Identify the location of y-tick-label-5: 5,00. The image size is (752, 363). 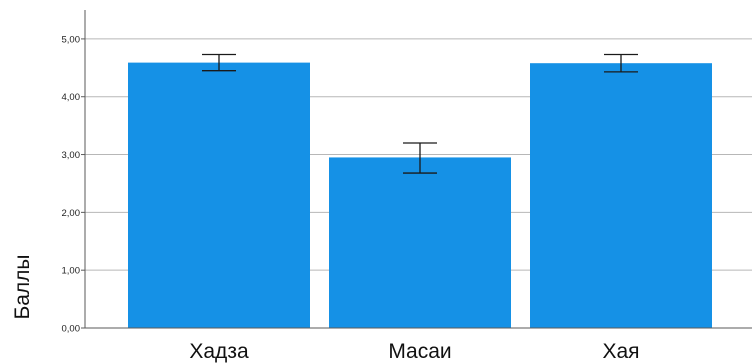
(71, 39).